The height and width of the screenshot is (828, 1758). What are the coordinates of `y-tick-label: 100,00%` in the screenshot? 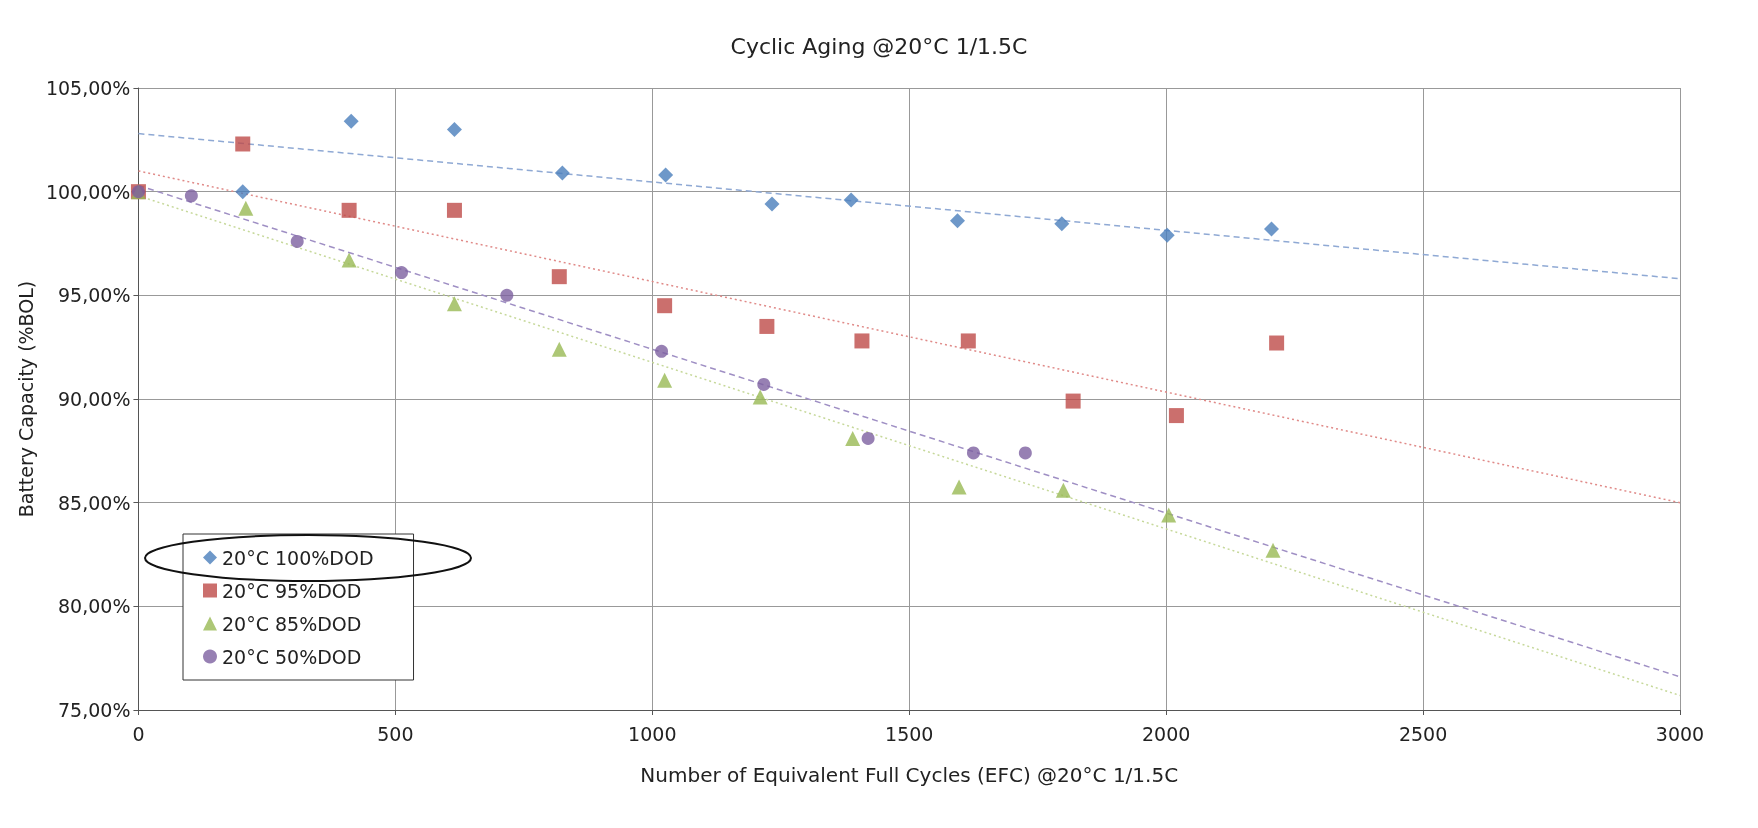 It's located at (88, 191).